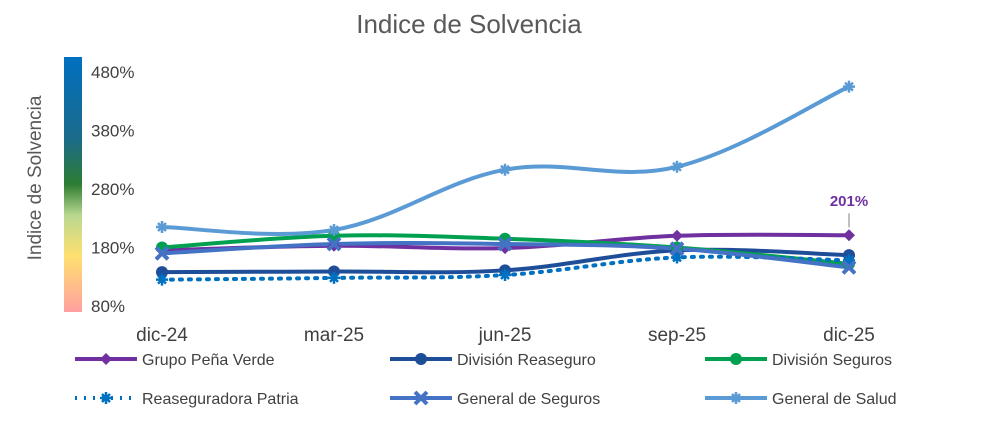 This screenshot has width=1004, height=424. I want to click on legend-item-grupo-pena-verde: Grupo Peña Verde, so click(175, 360).